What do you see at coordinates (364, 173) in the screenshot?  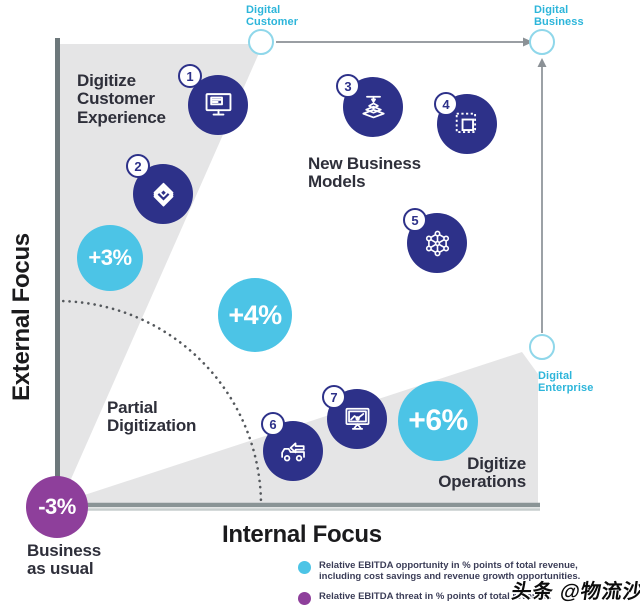 I see `region-new-business-models: New Business Models` at bounding box center [364, 173].